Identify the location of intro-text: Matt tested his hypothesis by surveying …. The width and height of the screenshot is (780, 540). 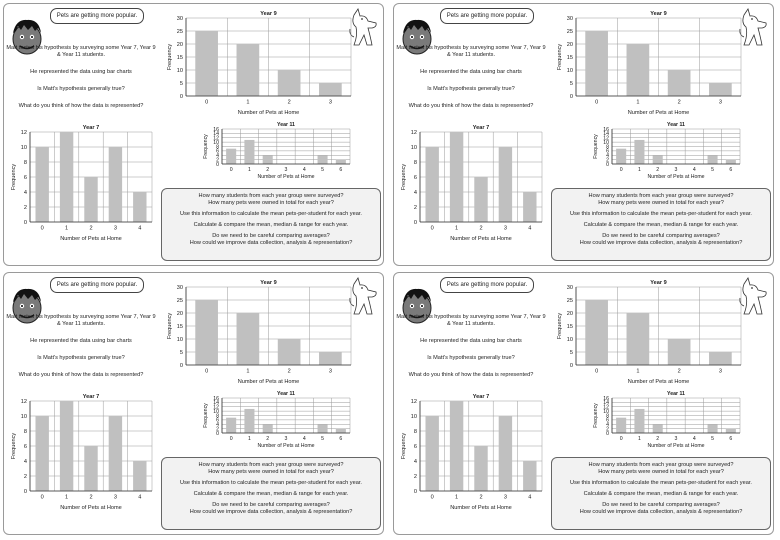
(81, 51).